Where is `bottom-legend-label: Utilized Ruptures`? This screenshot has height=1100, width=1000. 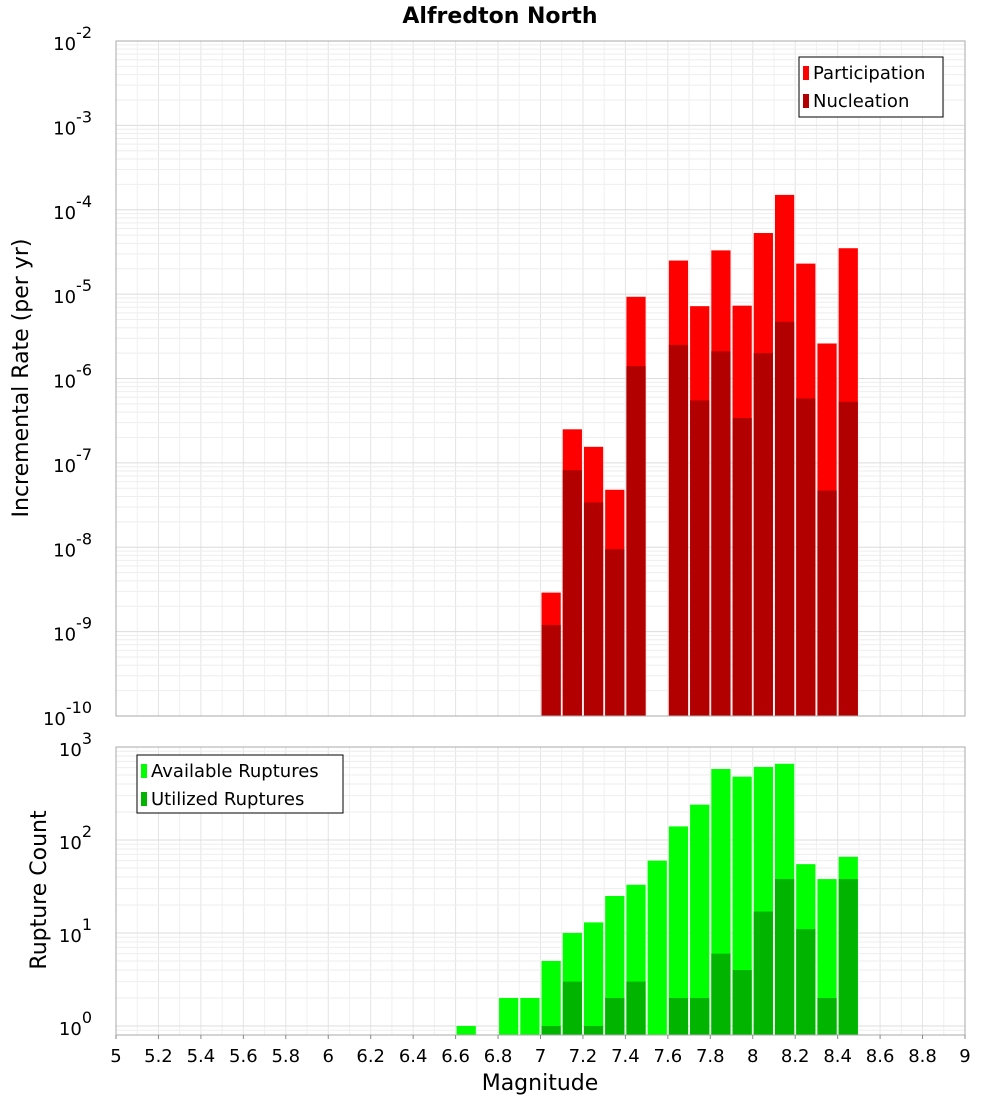
bottom-legend-label: Utilized Ruptures is located at coordinates (227, 799).